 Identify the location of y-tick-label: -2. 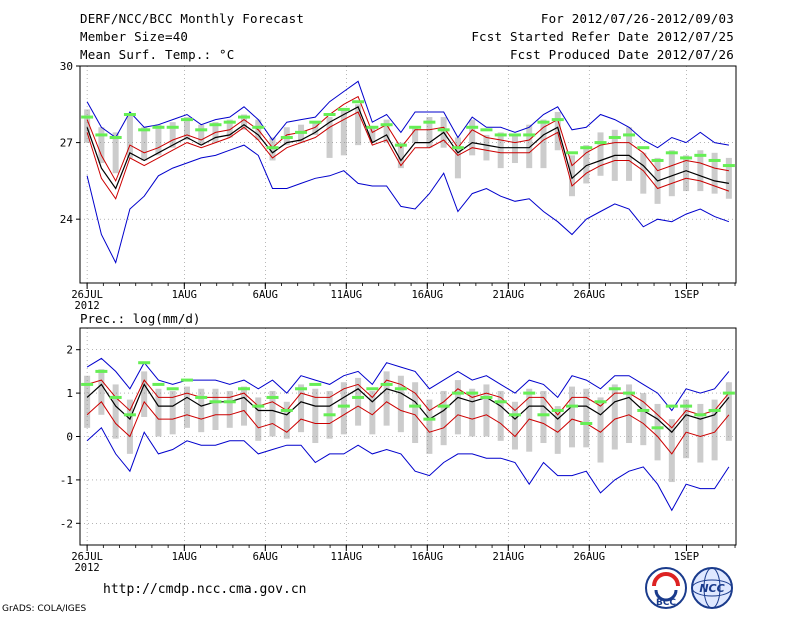
(66, 523).